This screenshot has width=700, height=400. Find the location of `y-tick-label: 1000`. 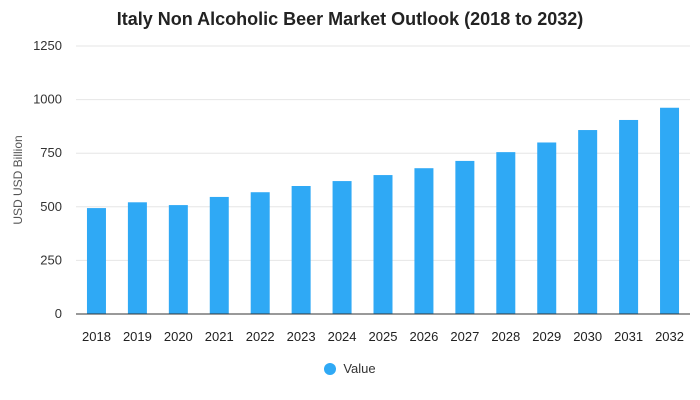

y-tick-label: 1000 is located at coordinates (47, 99).